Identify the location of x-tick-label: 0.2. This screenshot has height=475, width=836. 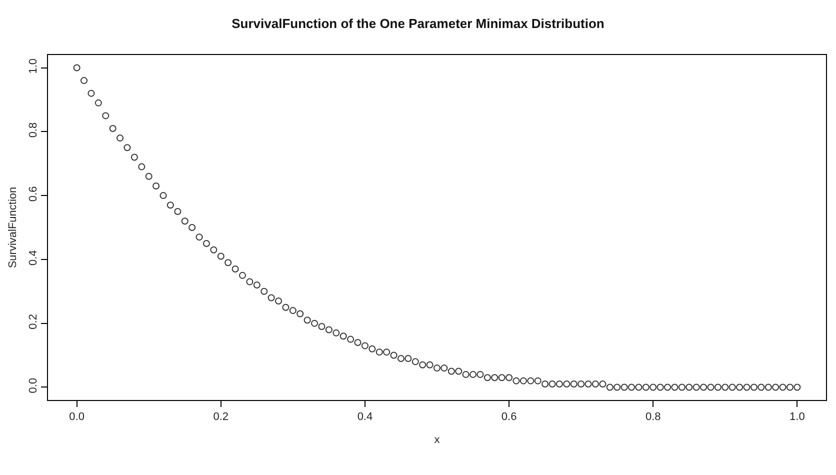
(221, 417).